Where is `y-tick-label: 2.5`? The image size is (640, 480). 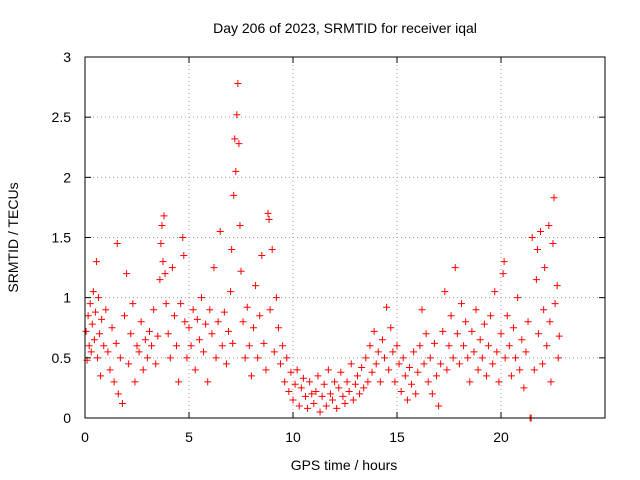
y-tick-label: 2.5 is located at coordinates (62, 117).